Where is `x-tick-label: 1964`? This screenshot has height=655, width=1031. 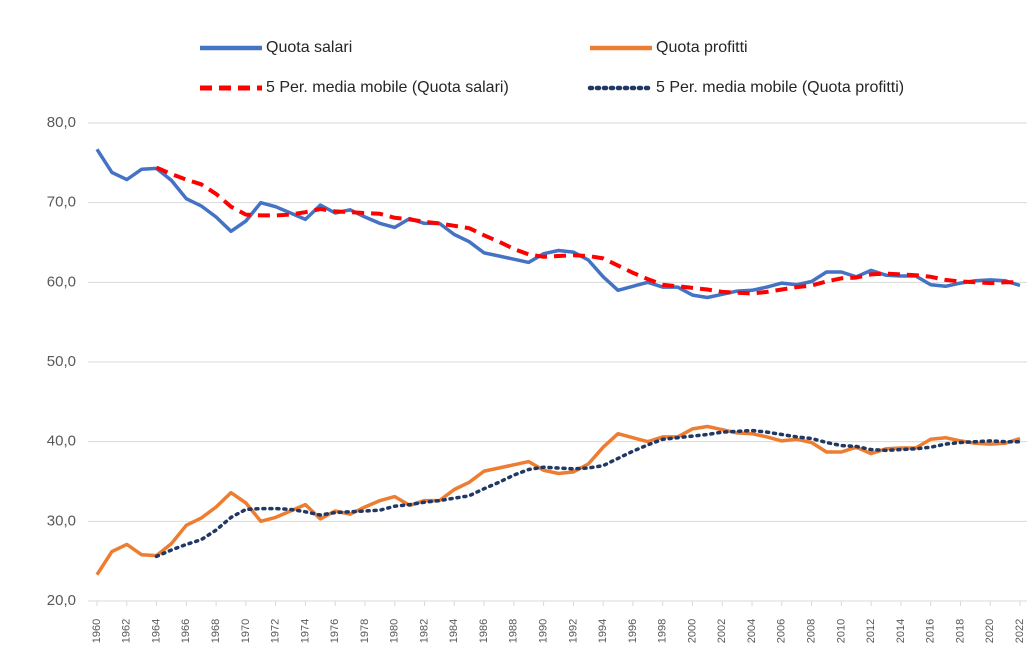 x-tick-label: 1964 is located at coordinates (156, 631).